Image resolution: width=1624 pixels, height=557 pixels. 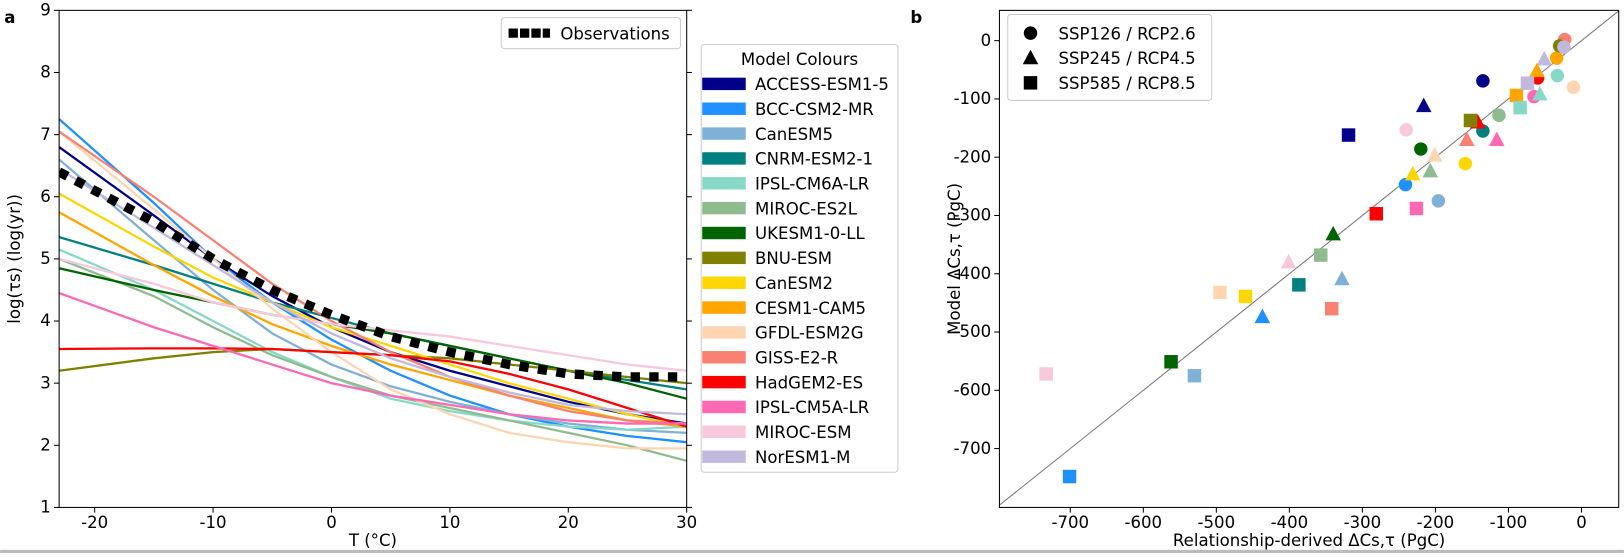 I want to click on x-tick-label: -10, so click(x=213, y=522).